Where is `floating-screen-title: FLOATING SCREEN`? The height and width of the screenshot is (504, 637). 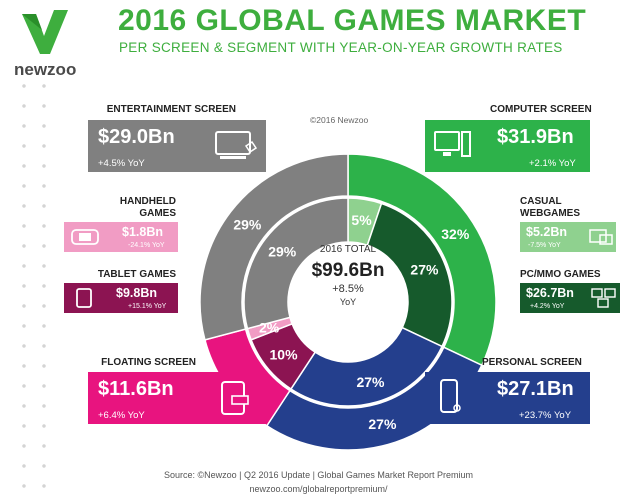 floating-screen-title: FLOATING SCREEN is located at coordinates (148, 362).